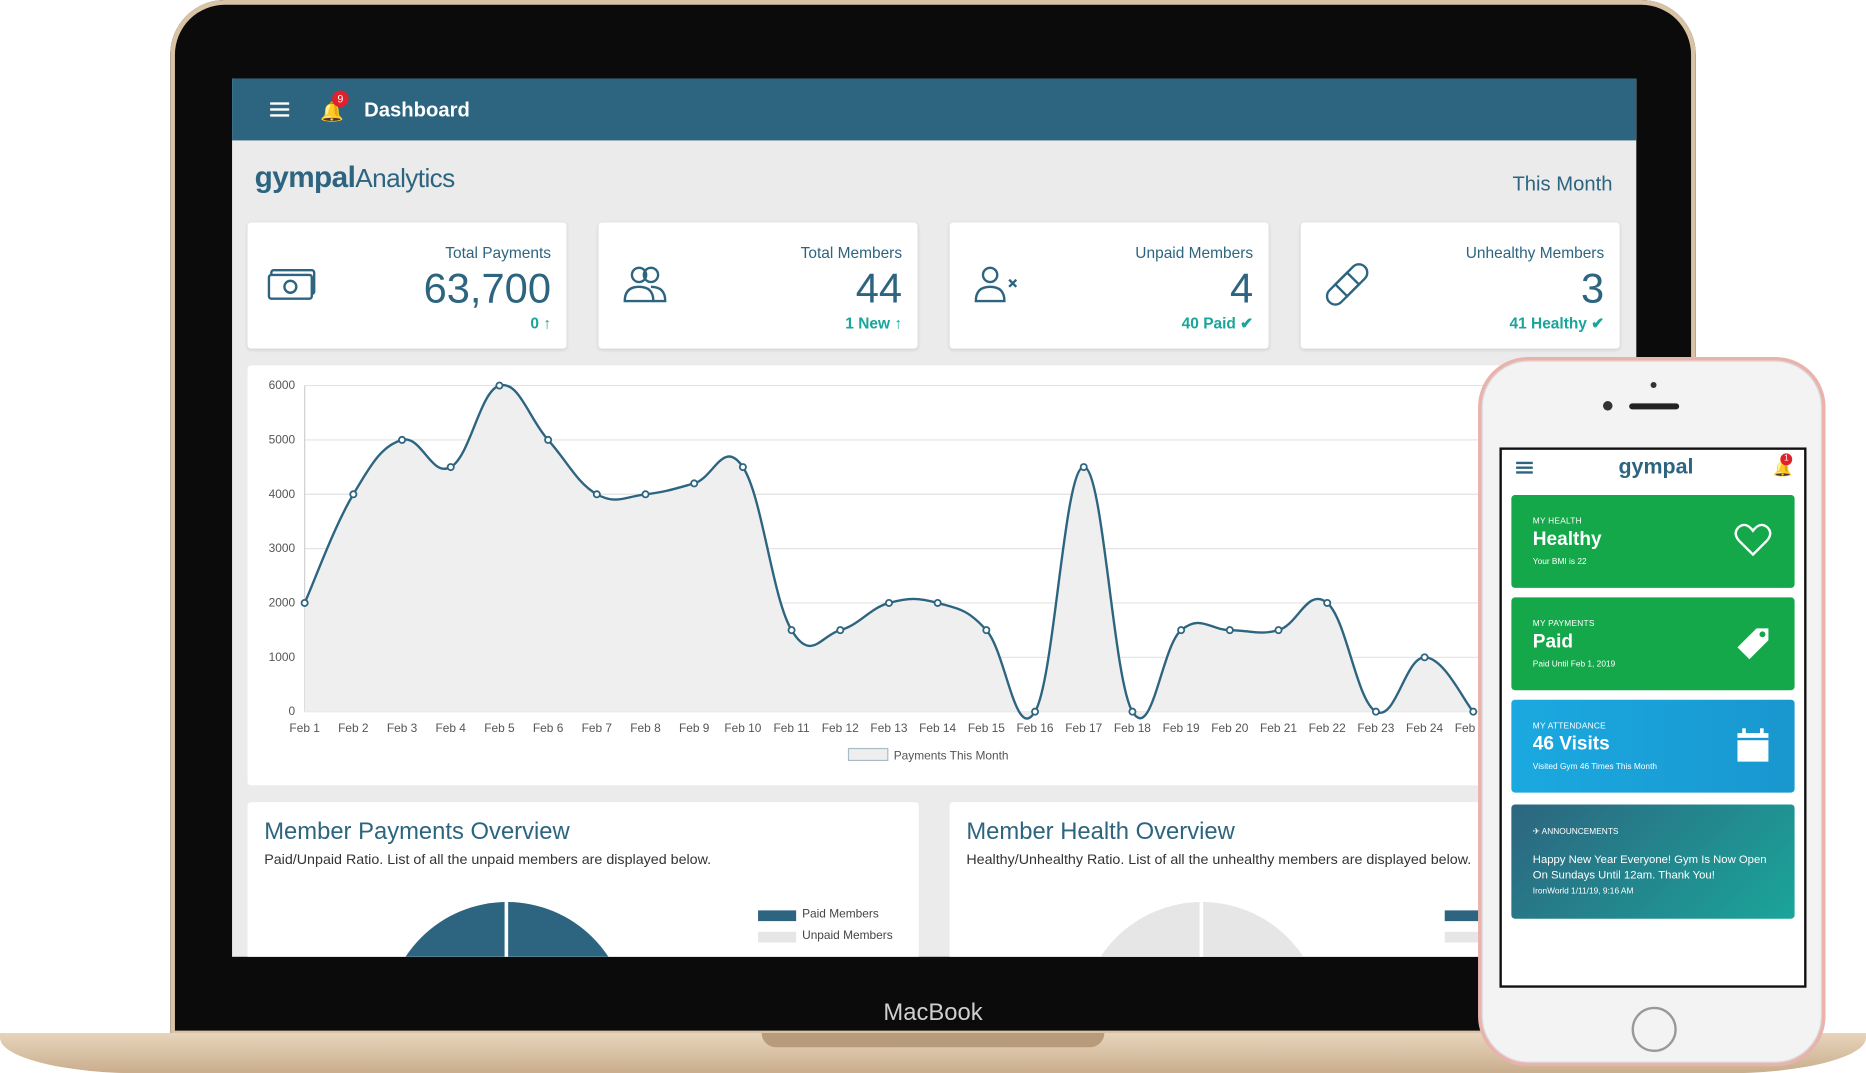 The width and height of the screenshot is (1866, 1073). Describe the element at coordinates (1654, 1029) in the screenshot. I see `phone-home-button` at that location.